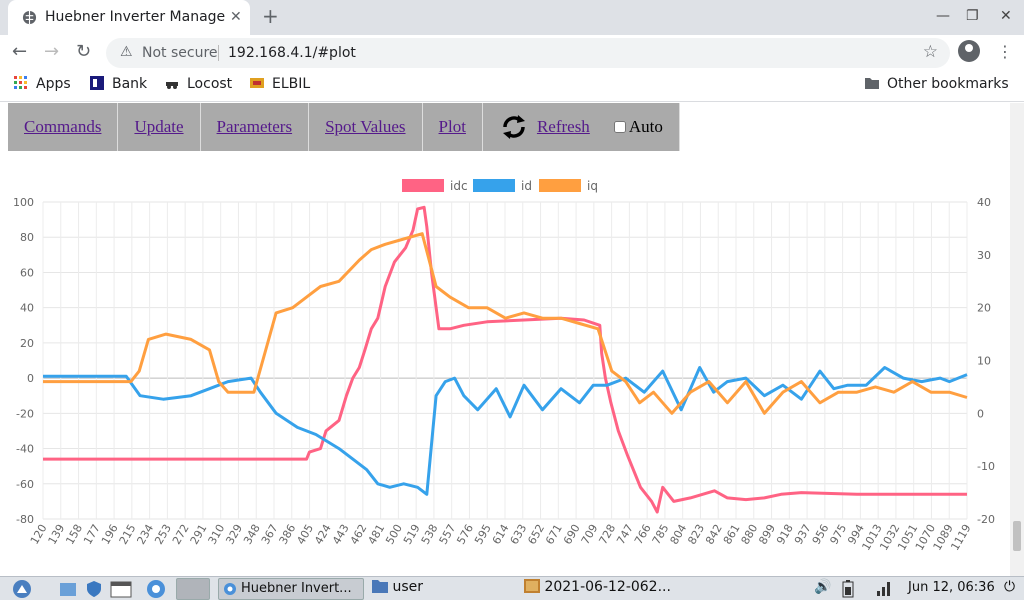 The image size is (1024, 603). I want to click on x-tick-label: 595, so click(483, 534).